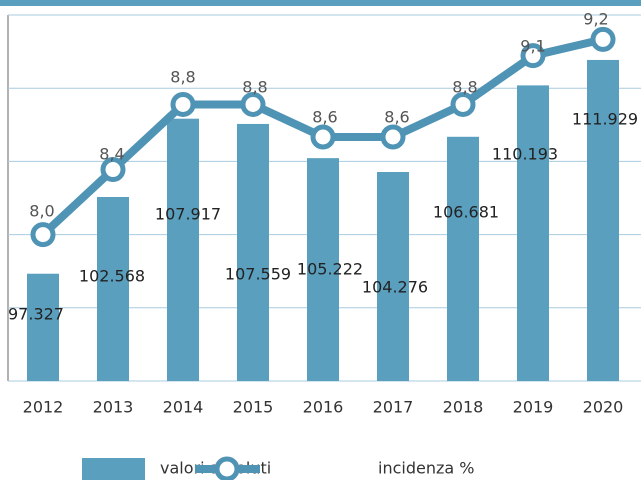  What do you see at coordinates (320, 3) in the screenshot?
I see `top-border` at bounding box center [320, 3].